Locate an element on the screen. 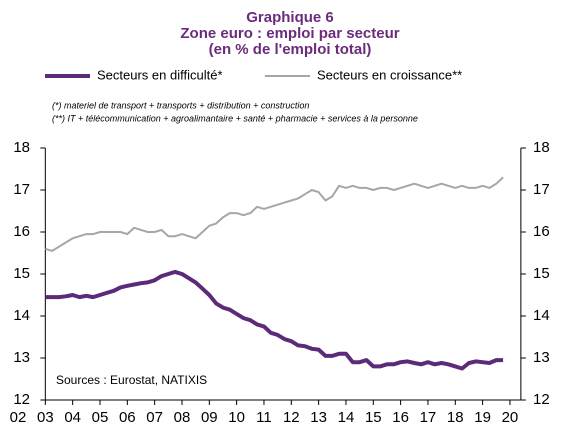 The width and height of the screenshot is (563, 428). y-tick-label: 18 is located at coordinates (21, 147).